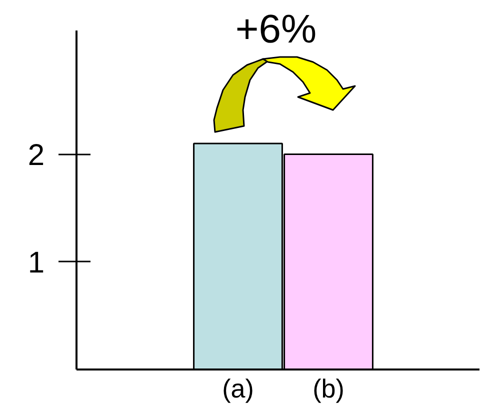  What do you see at coordinates (36, 263) in the screenshot?
I see `y-tick-label: 1` at bounding box center [36, 263].